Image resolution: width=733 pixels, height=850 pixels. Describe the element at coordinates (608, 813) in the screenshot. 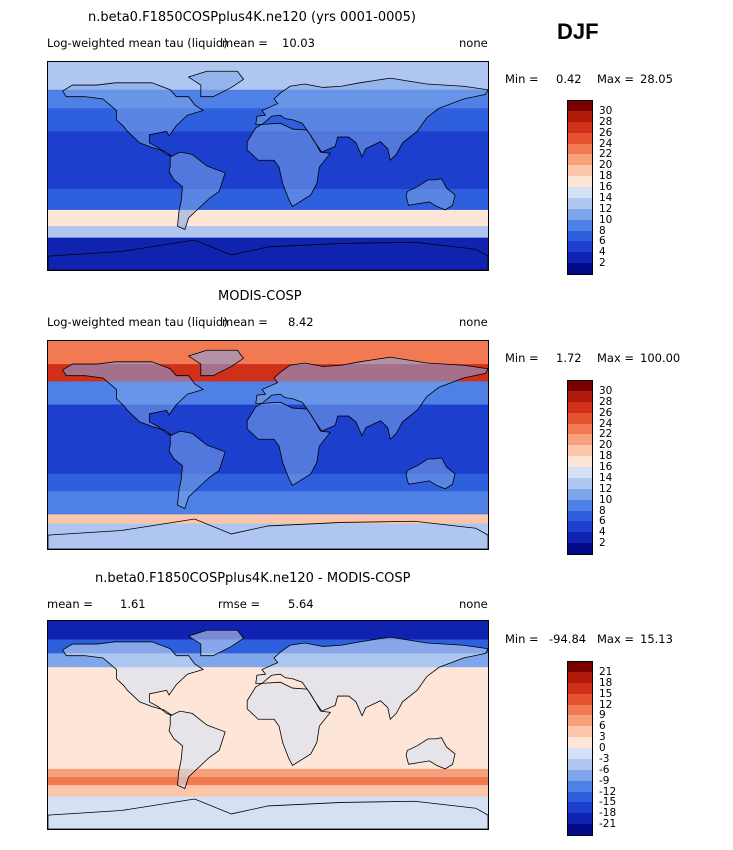

I see `colorbar-tick-label: -18` at that location.